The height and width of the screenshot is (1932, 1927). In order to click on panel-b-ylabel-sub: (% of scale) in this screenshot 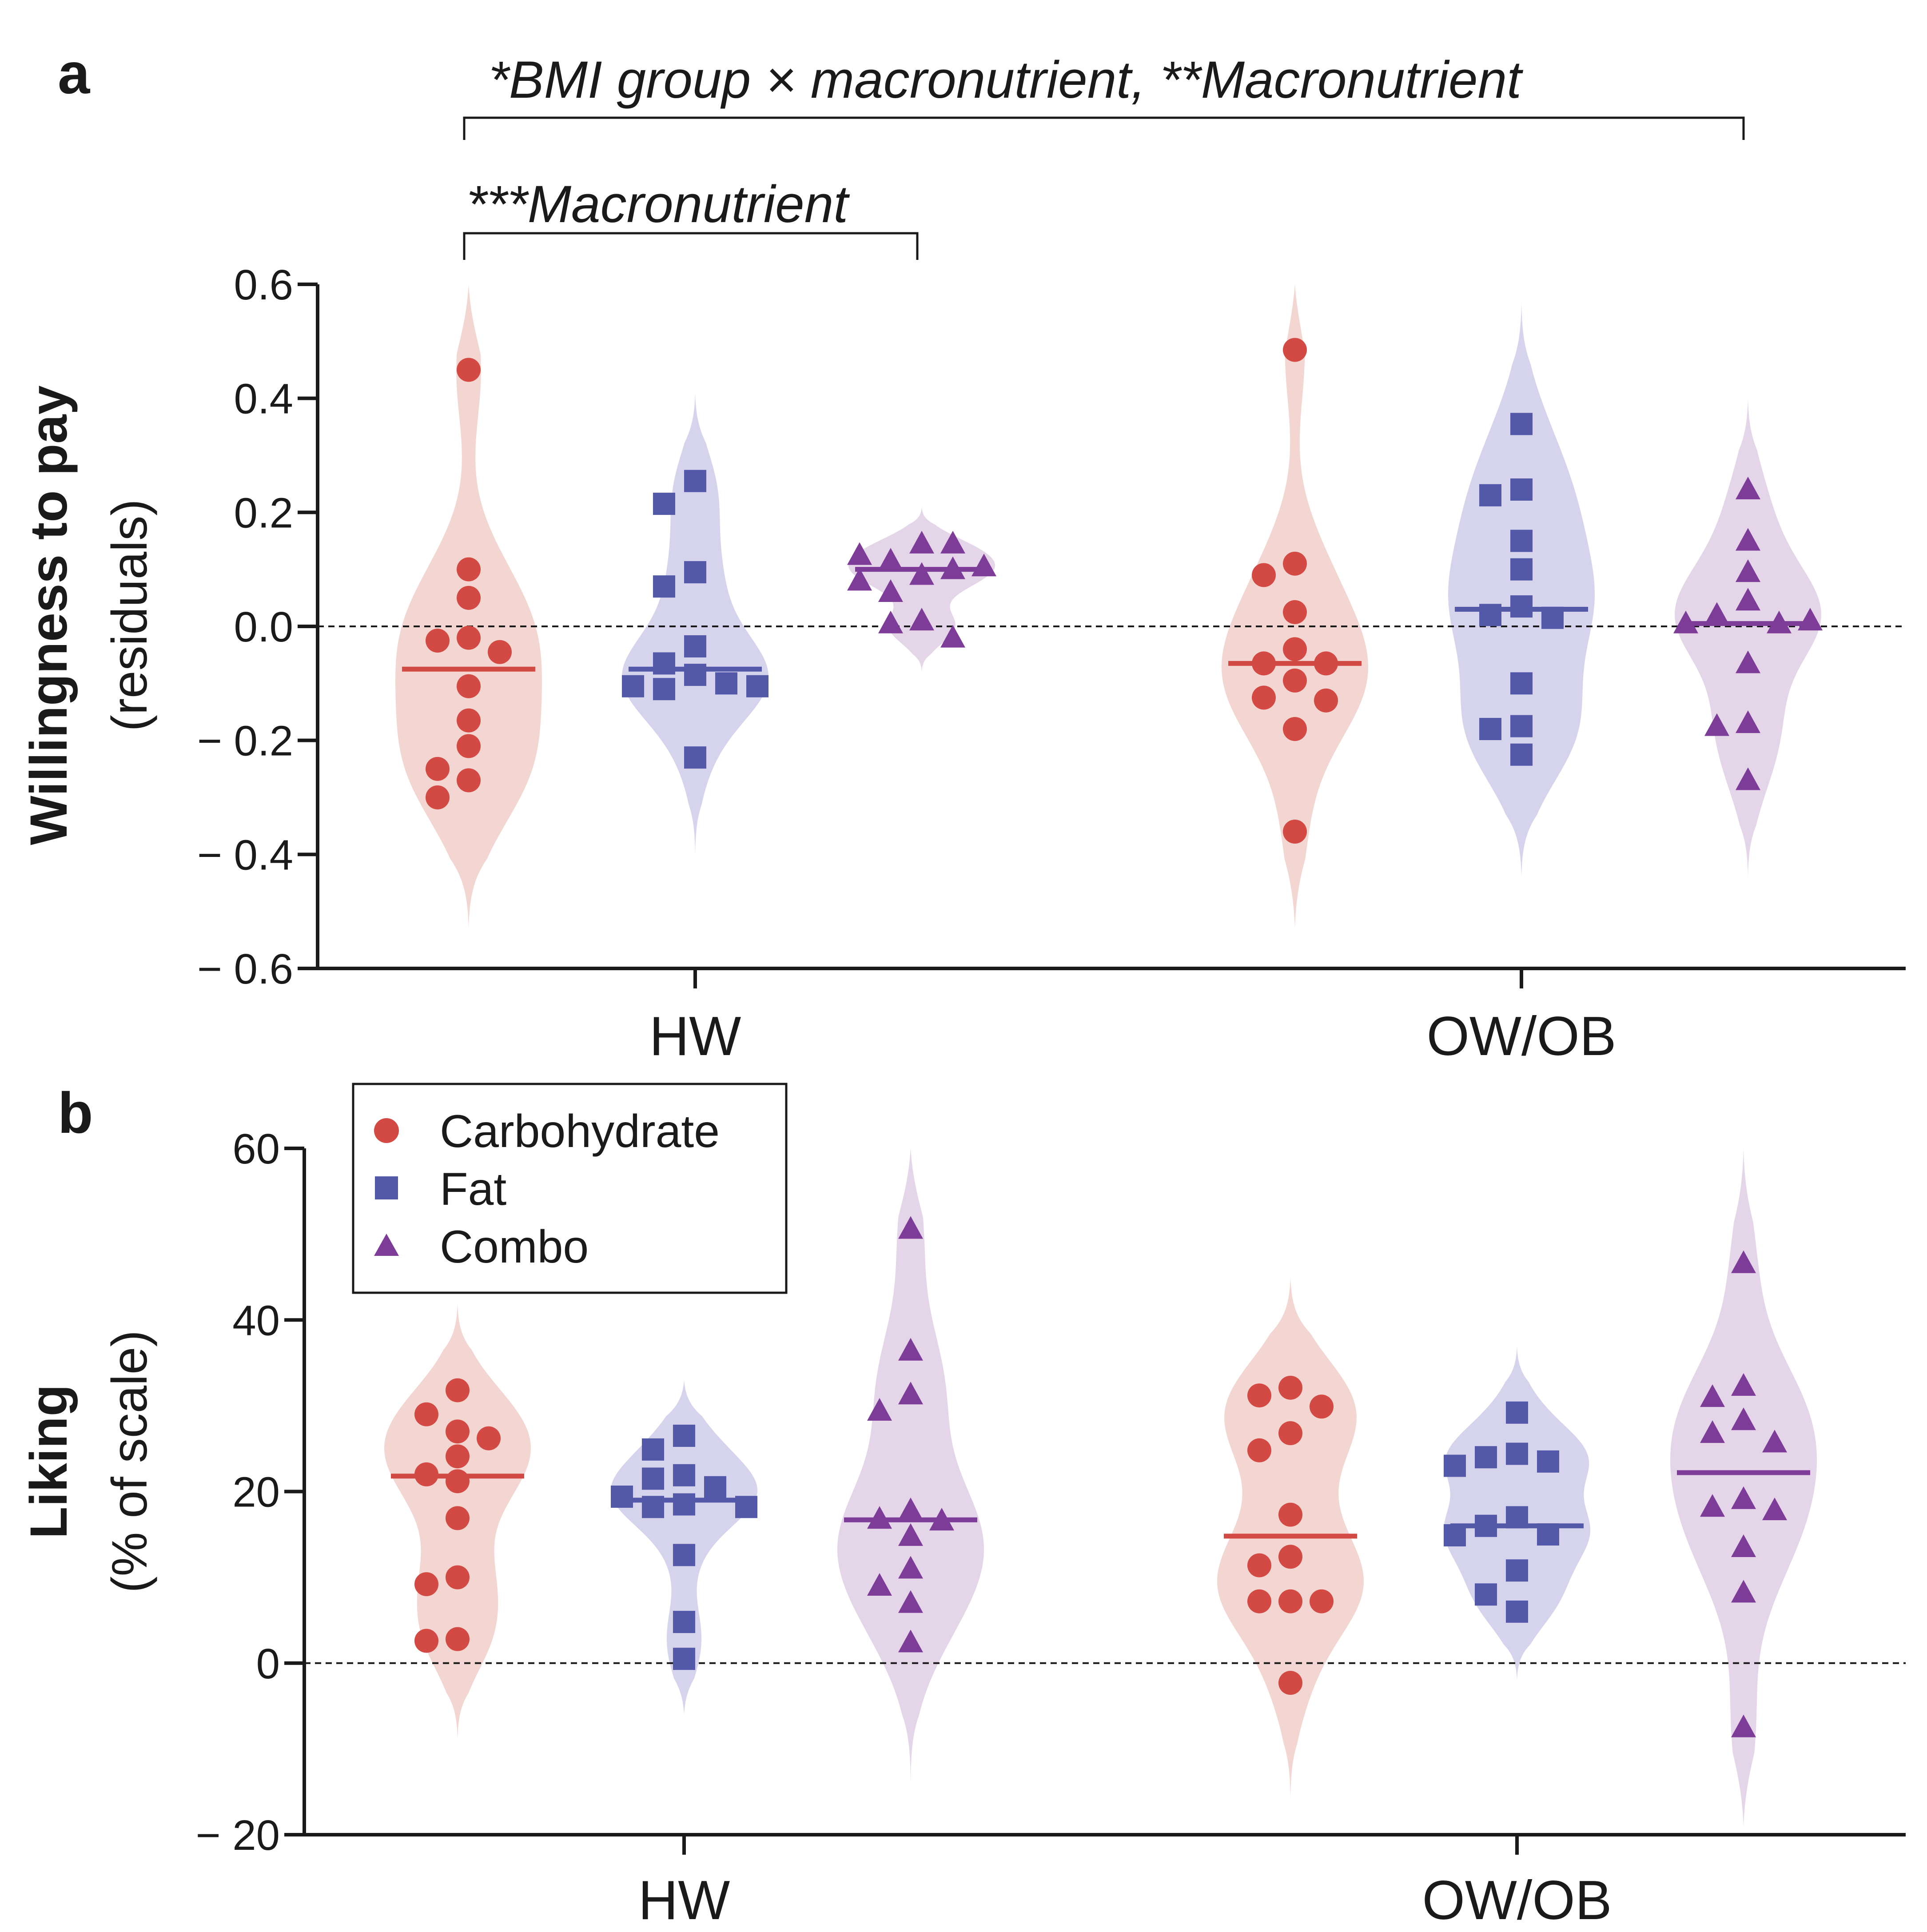, I will do `click(129, 1461)`.